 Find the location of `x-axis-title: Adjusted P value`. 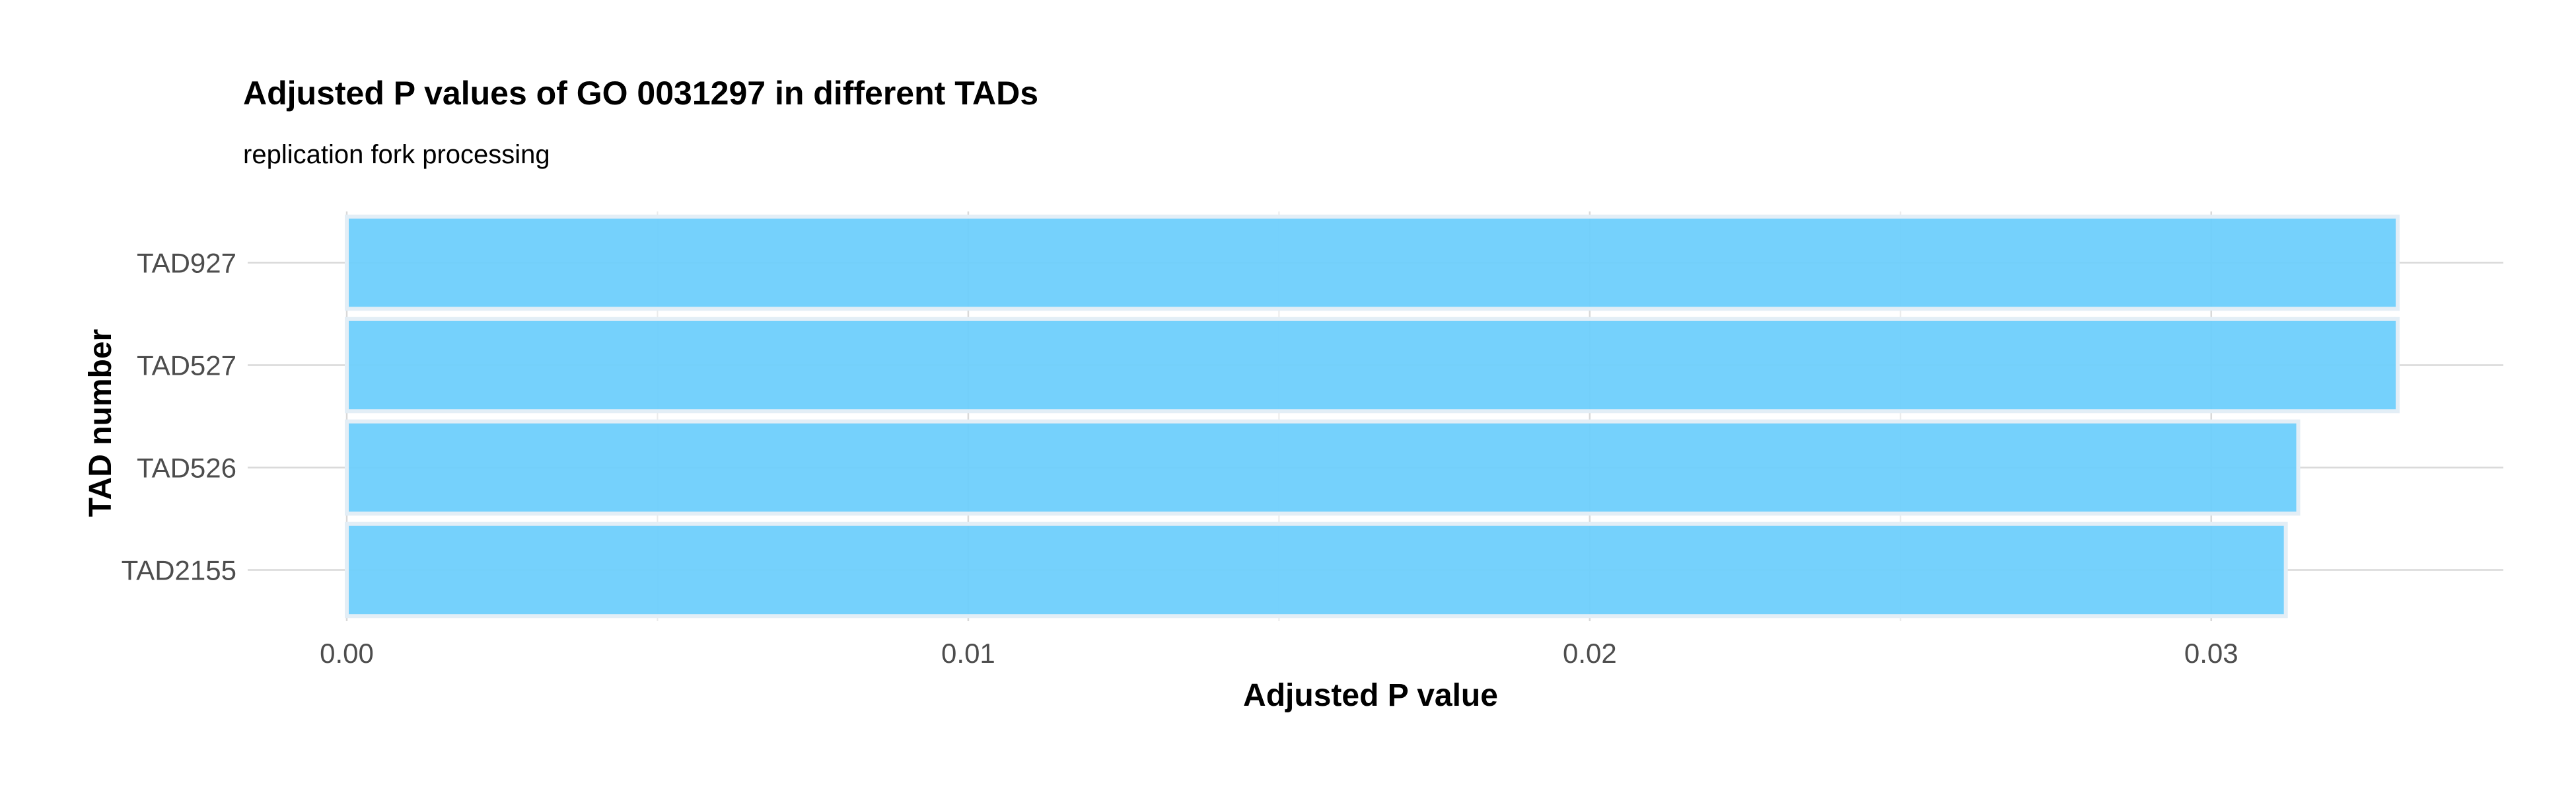

x-axis-title: Adjusted P value is located at coordinates (1370, 696).